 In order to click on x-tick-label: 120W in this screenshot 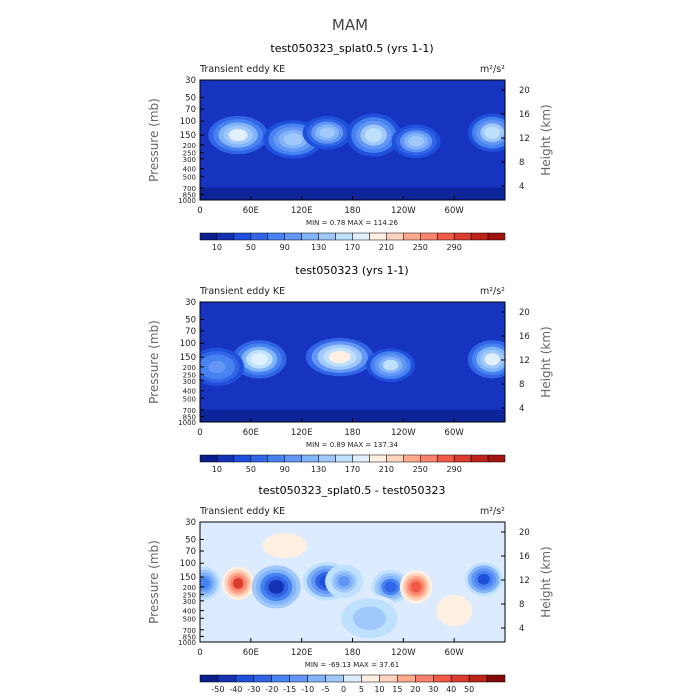, I will do `click(403, 433)`.